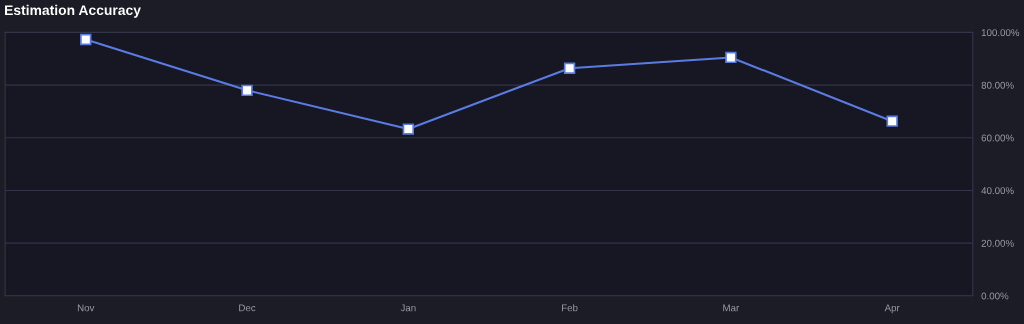 The width and height of the screenshot is (1024, 324). Describe the element at coordinates (997, 243) in the screenshot. I see `y-tick-label: 20.00%` at that location.